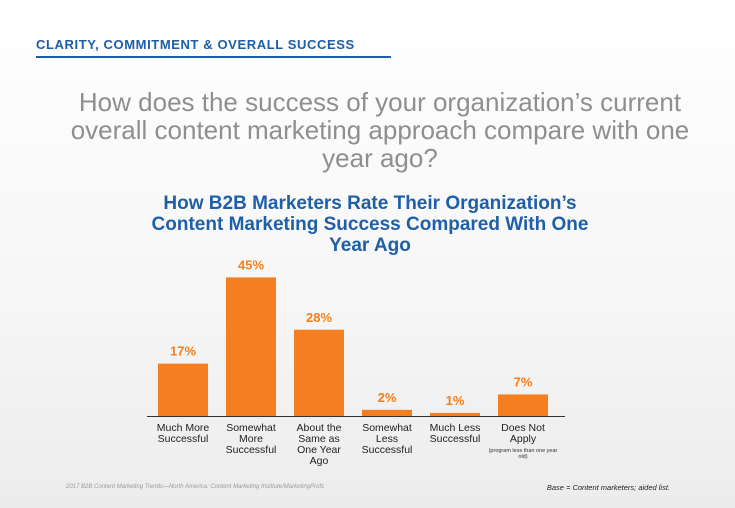 The height and width of the screenshot is (508, 735). Describe the element at coordinates (455, 433) in the screenshot. I see `category-label-4: Much Less Successful` at that location.